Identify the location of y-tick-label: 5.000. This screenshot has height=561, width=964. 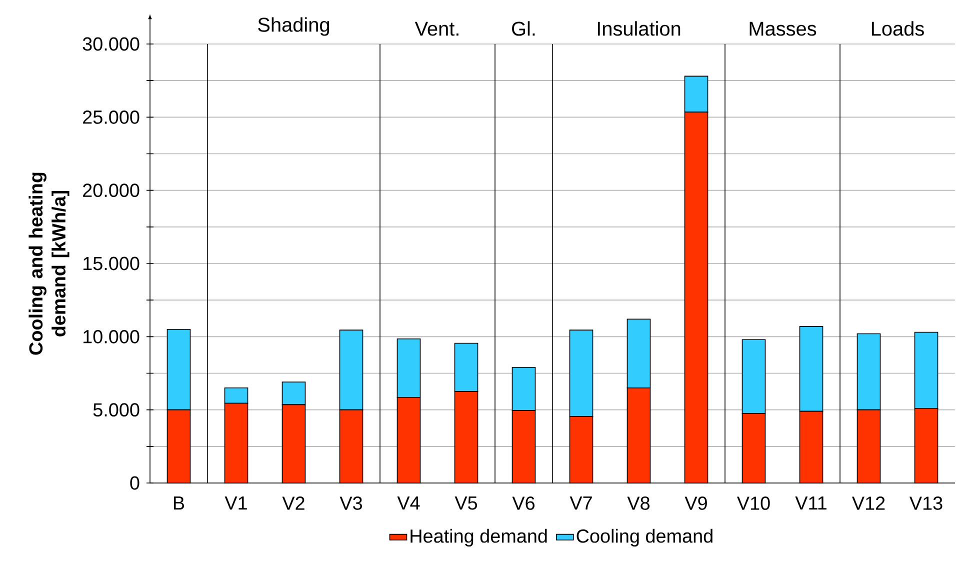
(116, 410).